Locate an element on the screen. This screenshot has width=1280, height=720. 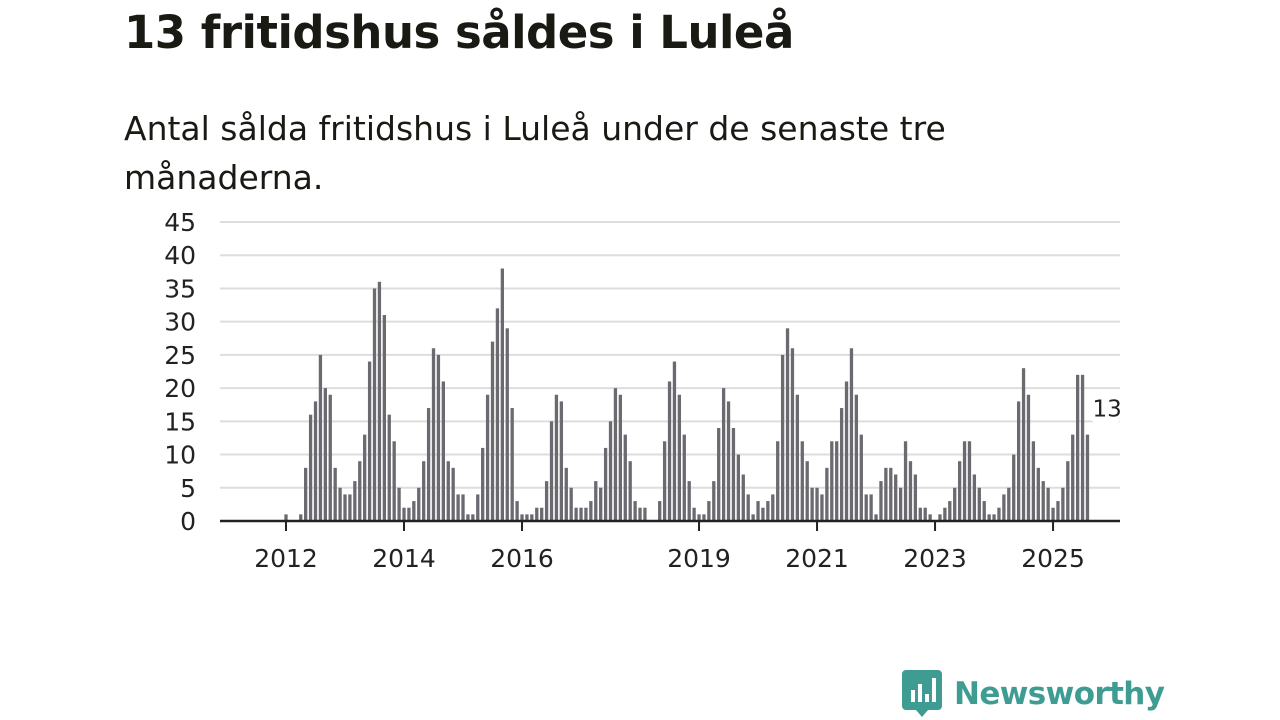
x-tick-label: 2025 is located at coordinates (1053, 558).